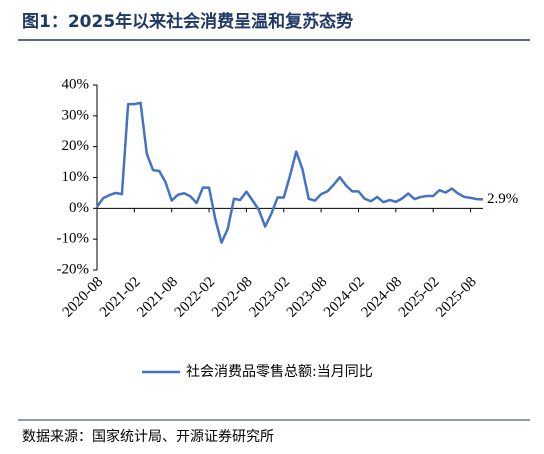 The height and width of the screenshot is (454, 544). What do you see at coordinates (232, 297) in the screenshot?
I see `x-tick-label: 2022-08` at bounding box center [232, 297].